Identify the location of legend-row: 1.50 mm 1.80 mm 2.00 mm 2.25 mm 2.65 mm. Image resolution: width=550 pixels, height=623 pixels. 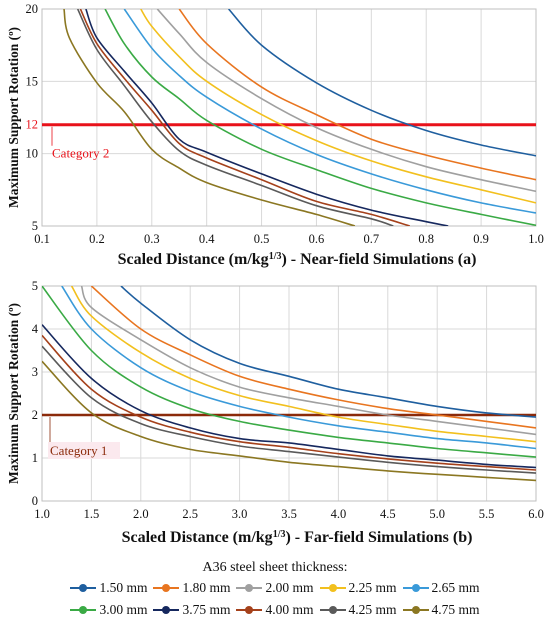
(275, 588).